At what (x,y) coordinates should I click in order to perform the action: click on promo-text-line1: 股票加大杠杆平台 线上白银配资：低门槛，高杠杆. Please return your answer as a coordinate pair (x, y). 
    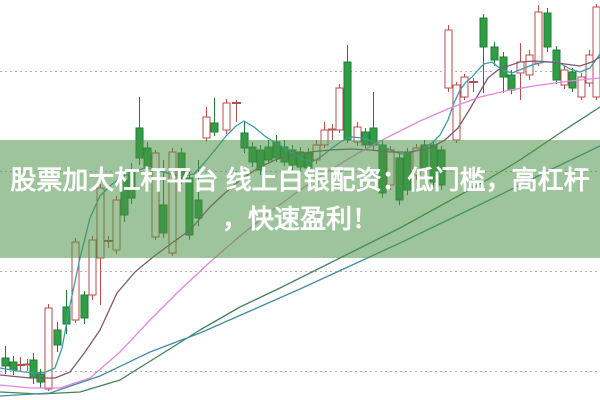
    Looking at the image, I should click on (300, 179).